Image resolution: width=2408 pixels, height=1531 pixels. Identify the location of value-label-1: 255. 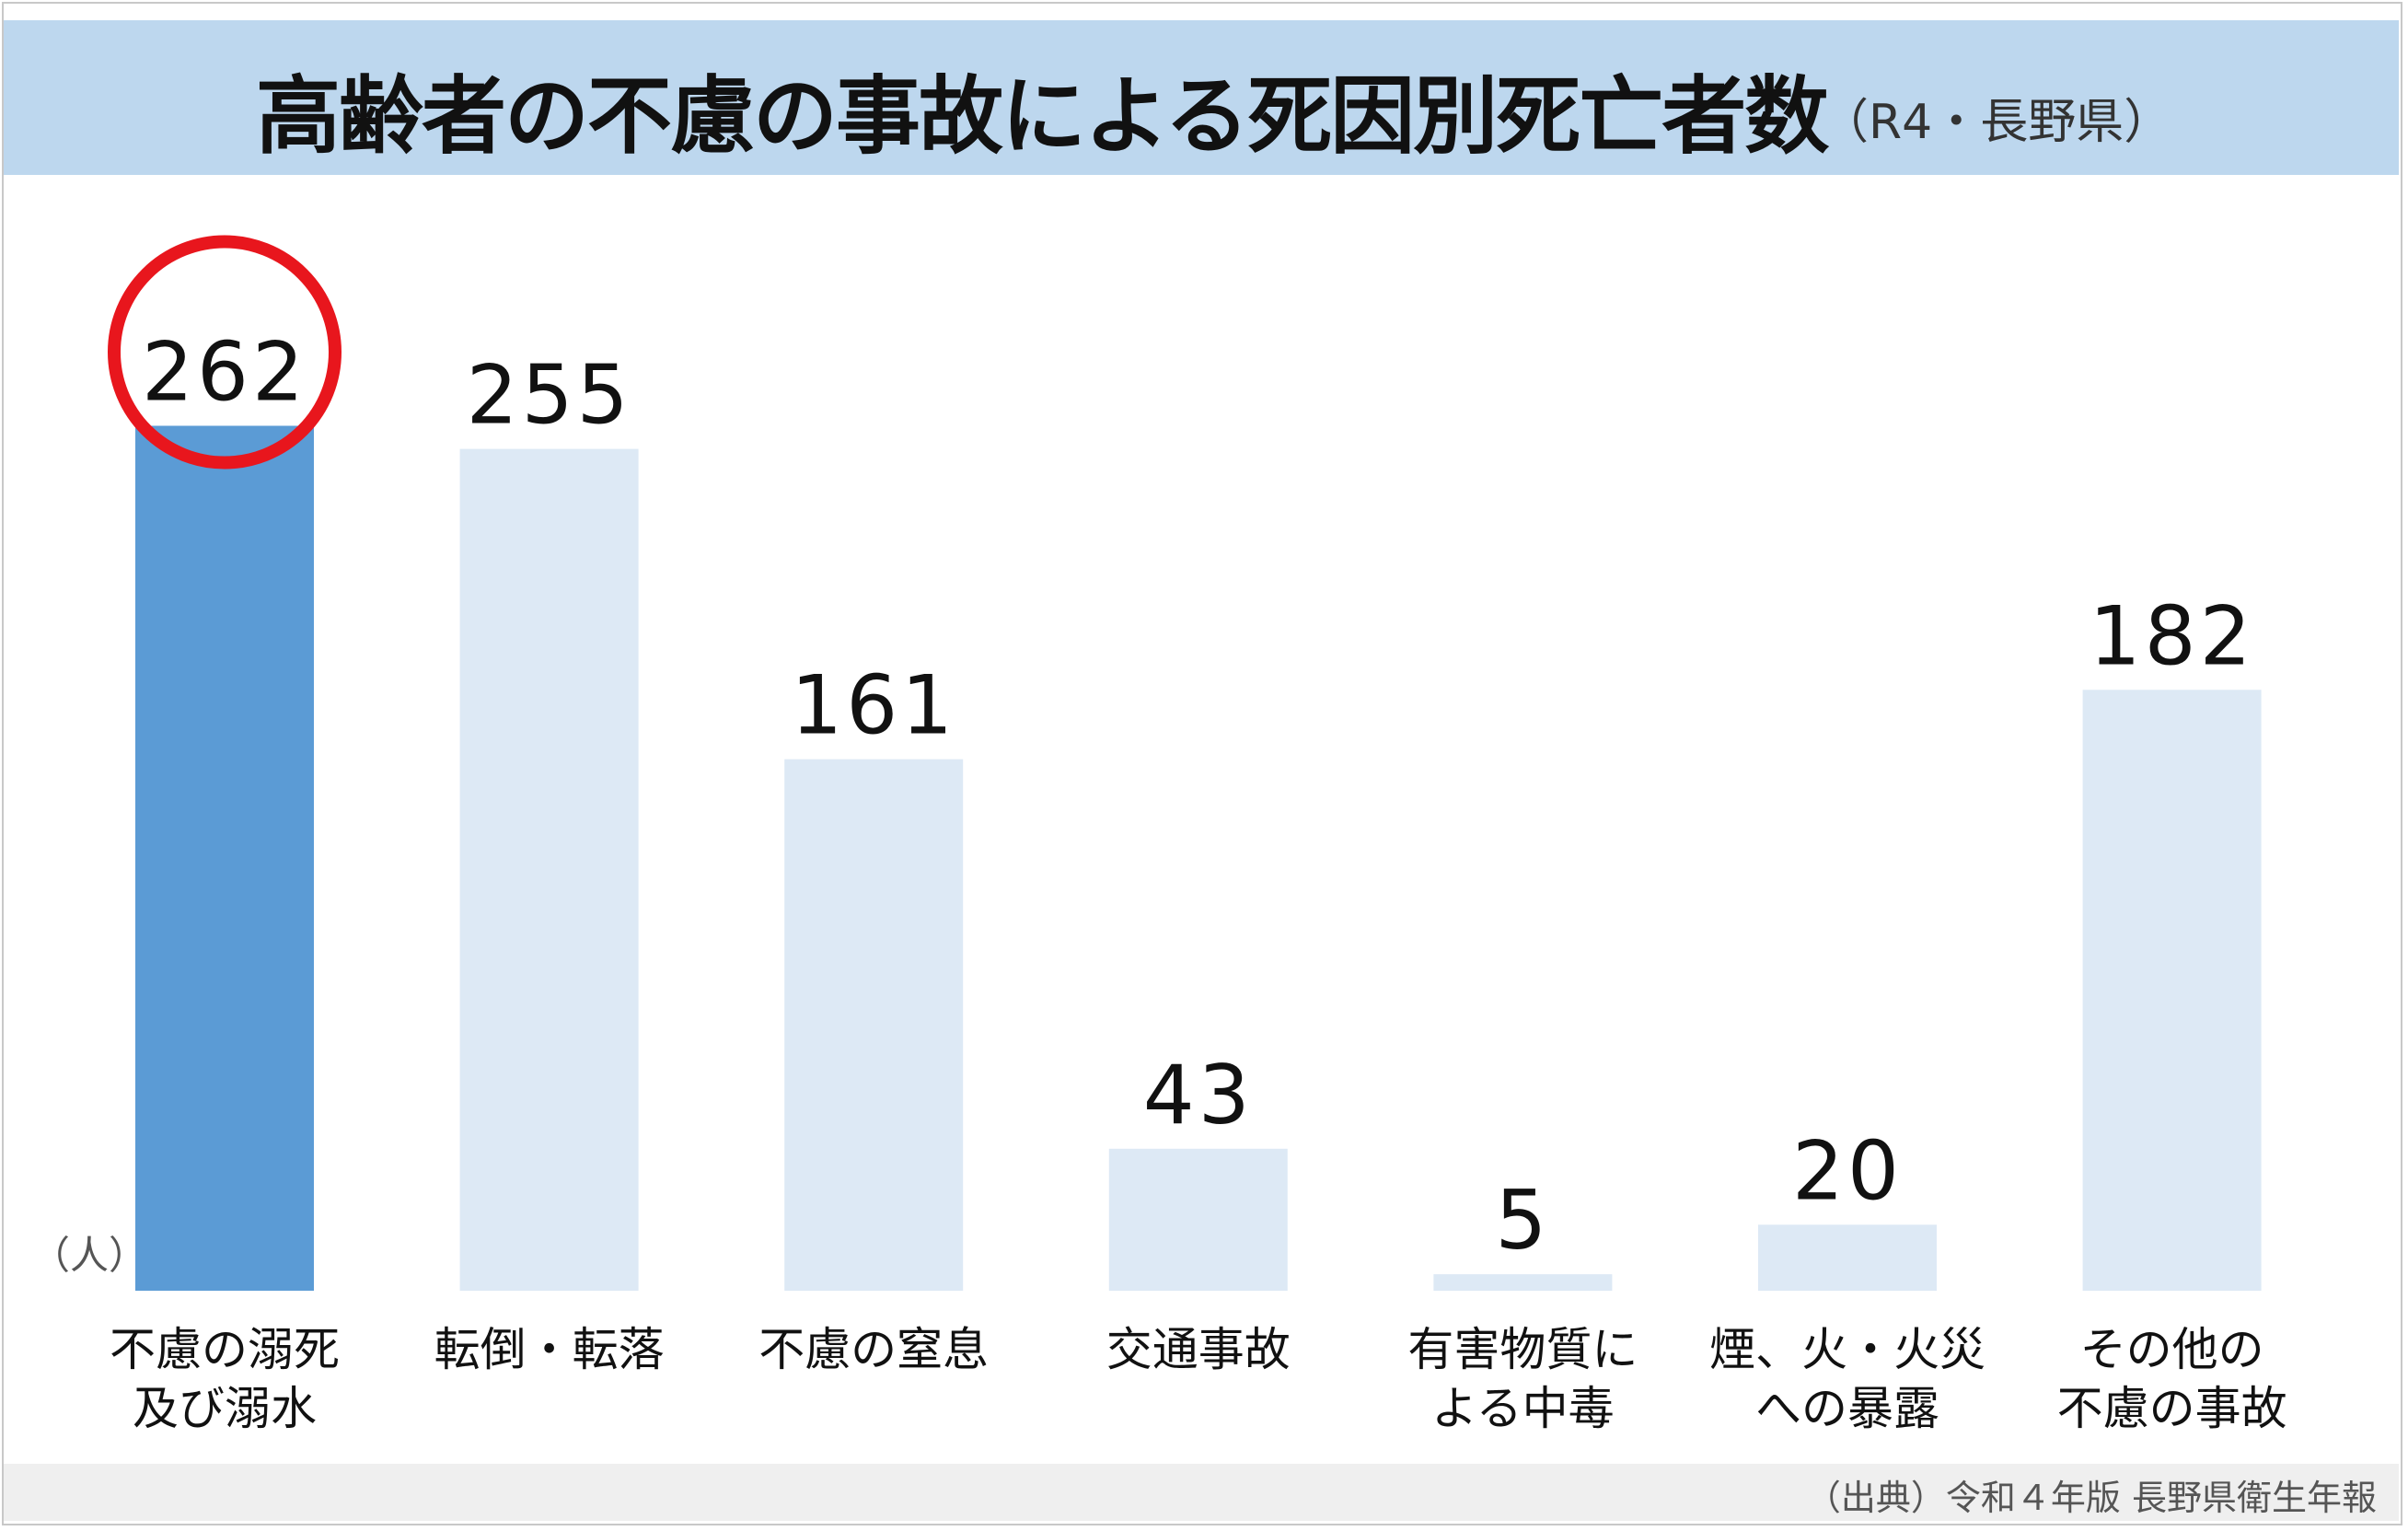
(549, 395).